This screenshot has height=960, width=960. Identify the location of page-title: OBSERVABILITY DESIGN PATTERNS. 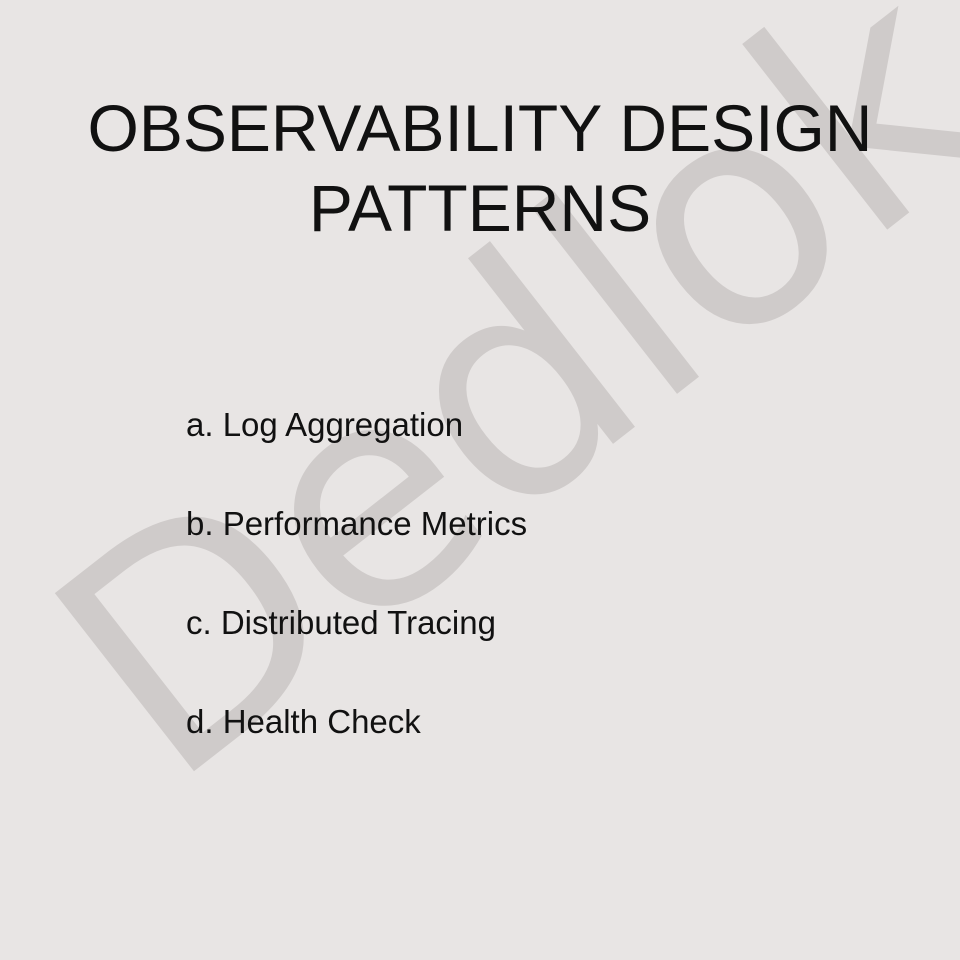
(480, 168).